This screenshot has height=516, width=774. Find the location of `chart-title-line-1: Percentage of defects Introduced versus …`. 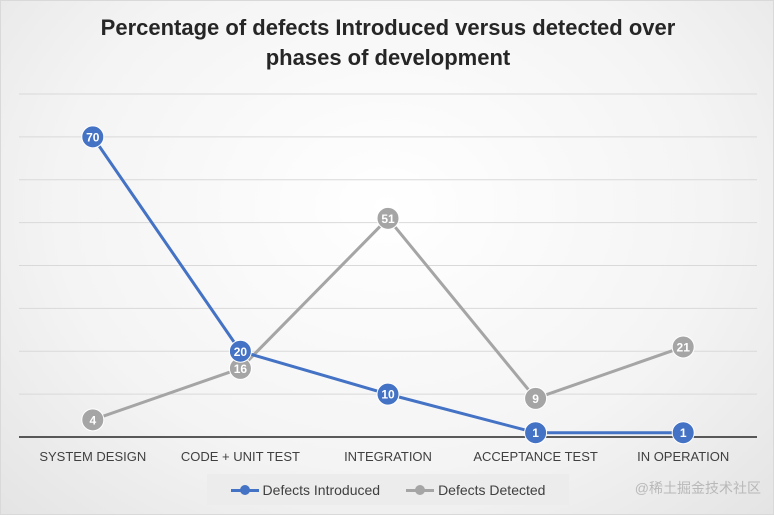

chart-title-line-1: Percentage of defects Introduced versus … is located at coordinates (388, 27).